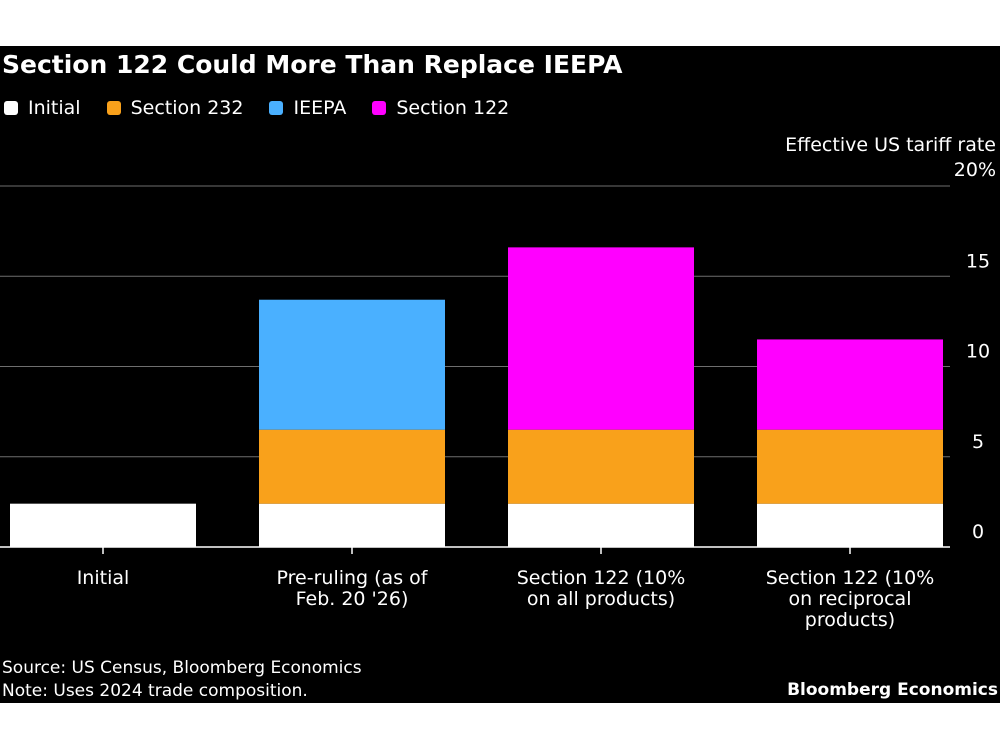 The width and height of the screenshot is (1000, 750). Describe the element at coordinates (850, 599) in the screenshot. I see `x-tick-label-3-line-1: on reciprocal` at that location.